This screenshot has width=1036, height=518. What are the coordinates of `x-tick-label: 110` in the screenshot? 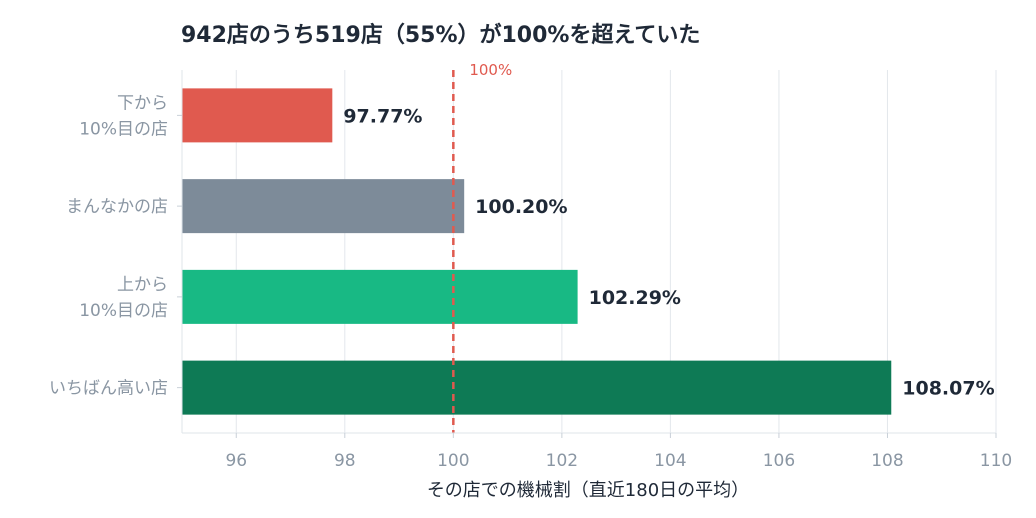 It's located at (996, 461).